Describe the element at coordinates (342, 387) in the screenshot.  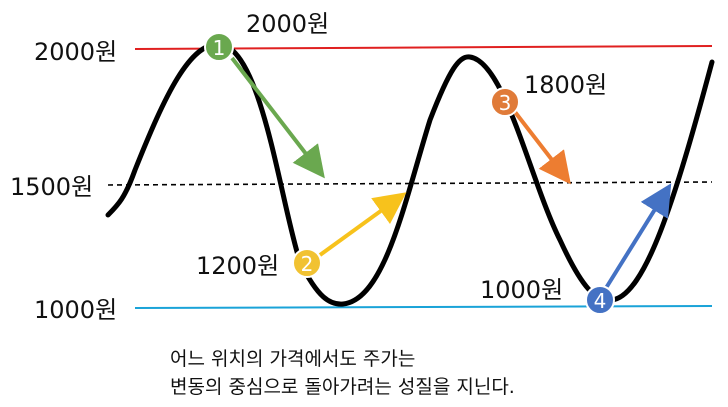
I see `caption-line-2: 변동의 중심으로 돌아가려는 성질을 지닌다.` at that location.